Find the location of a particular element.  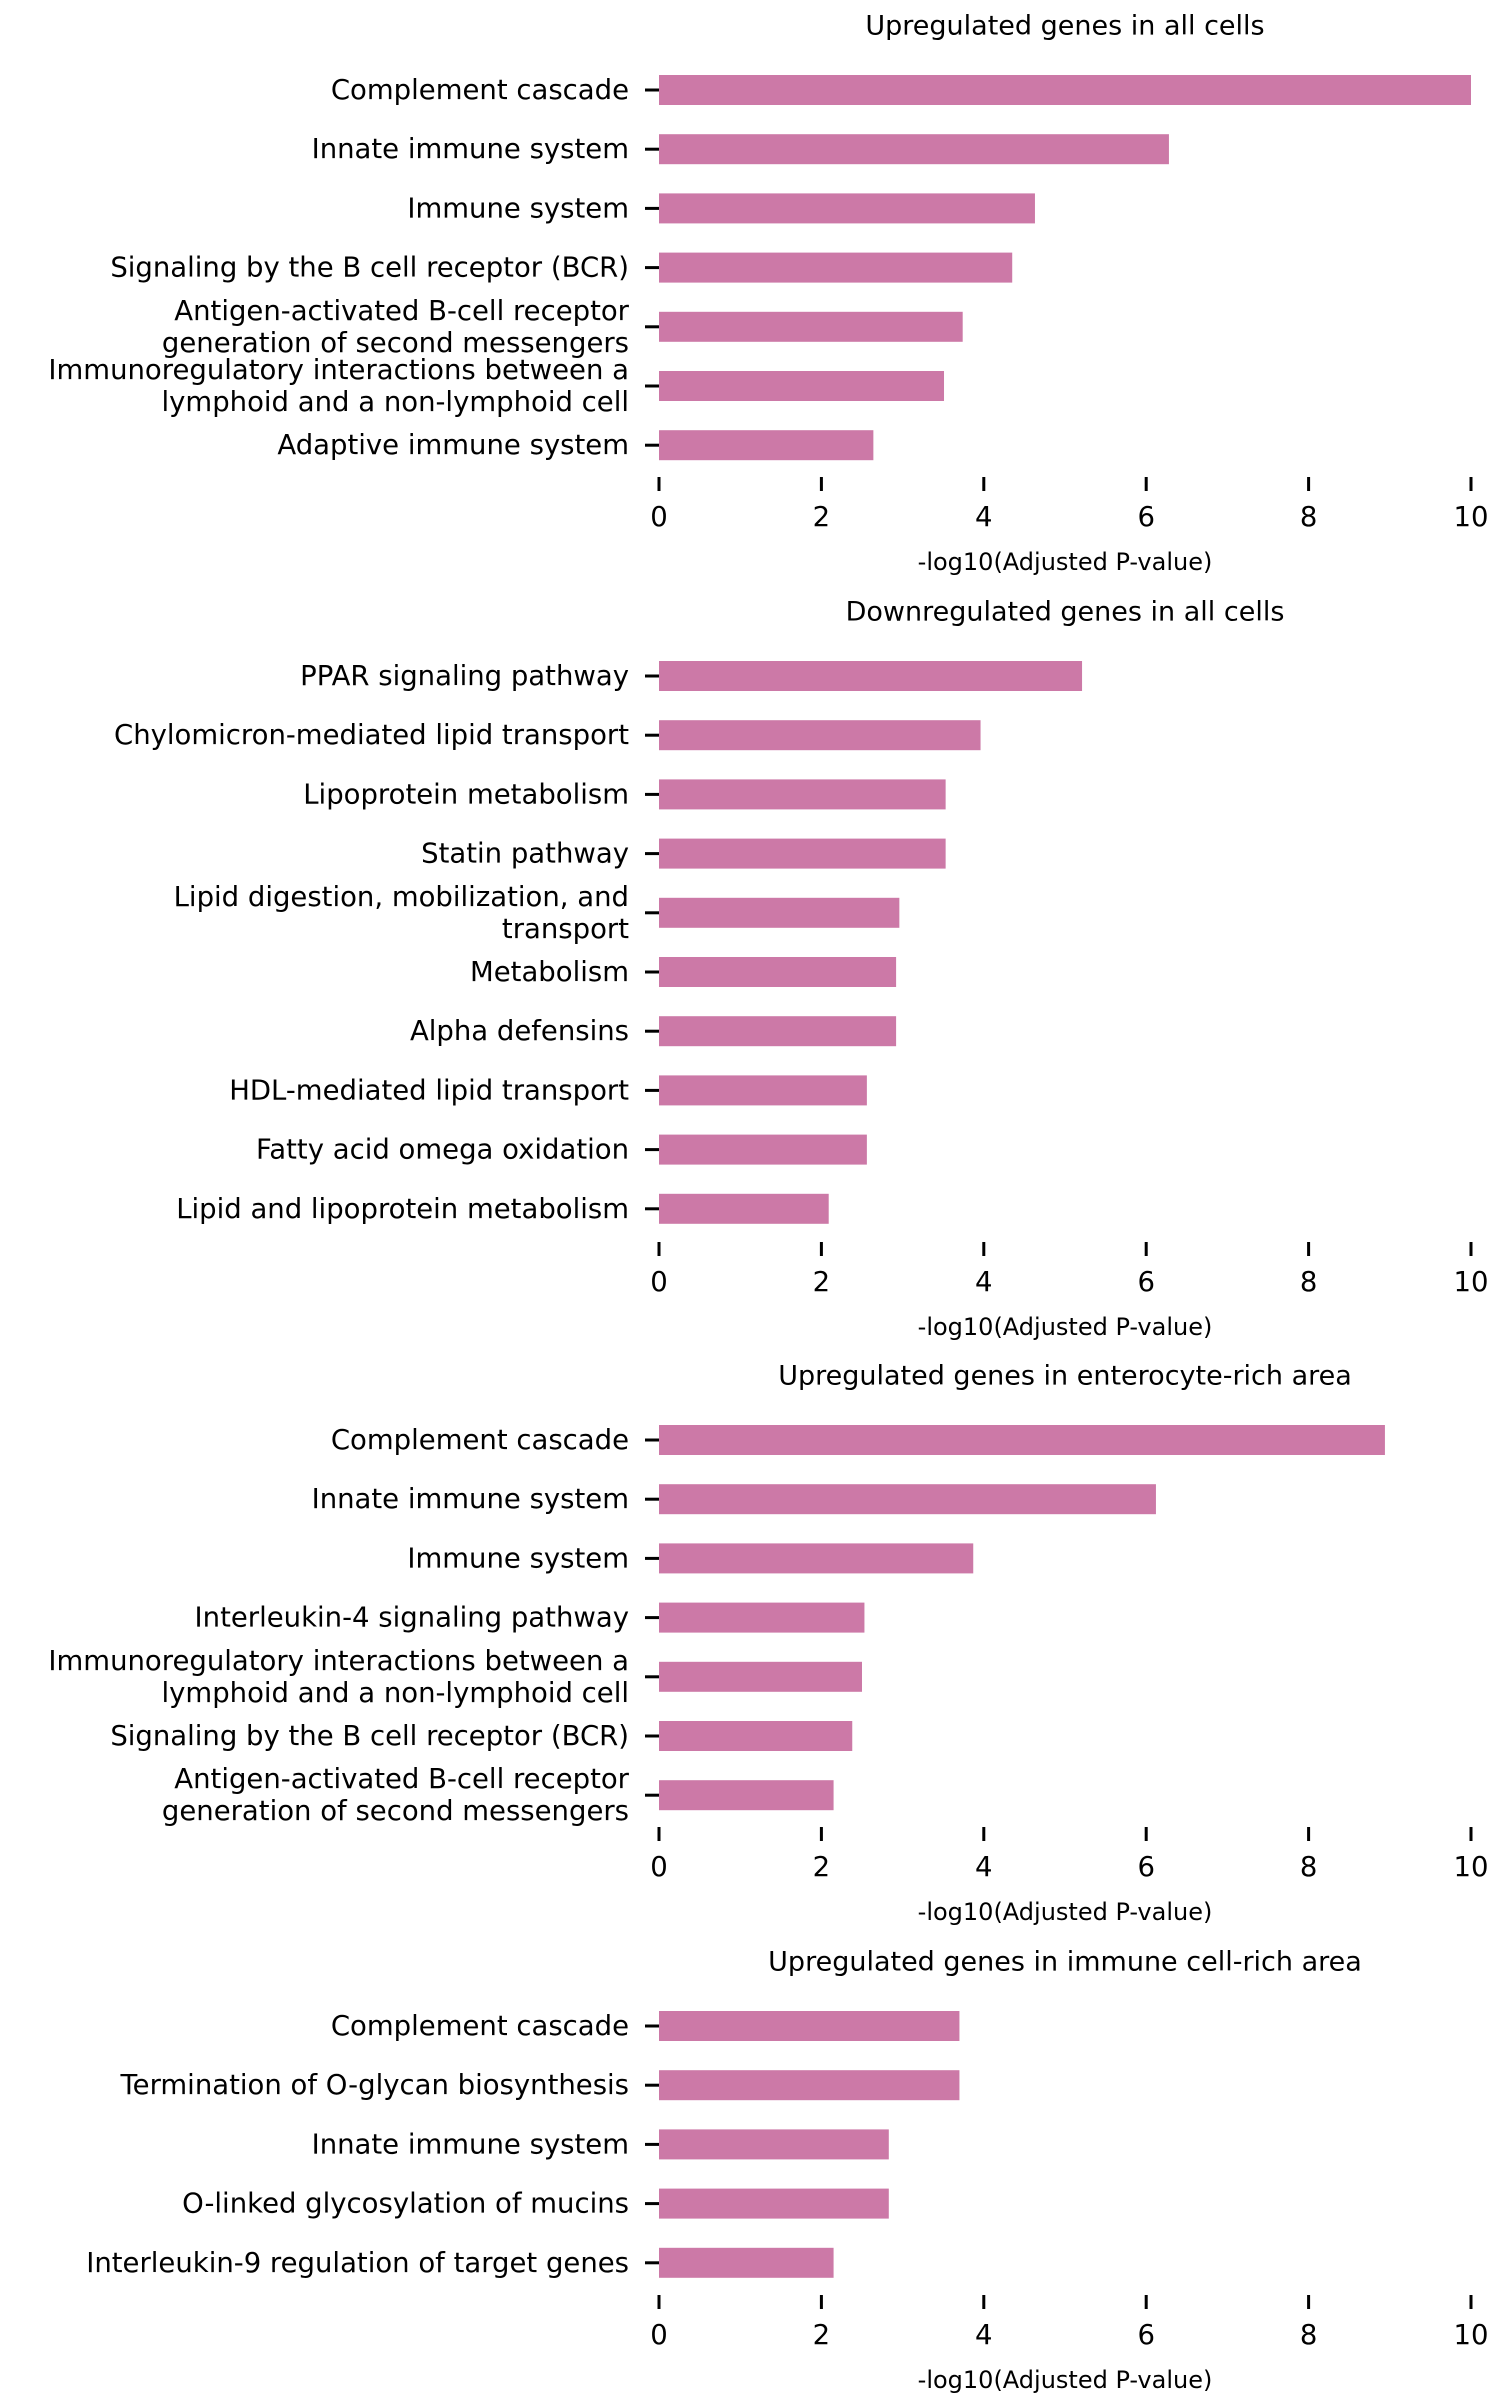

category-label: Lipid and lipoprotein metabolism is located at coordinates (402, 1209).